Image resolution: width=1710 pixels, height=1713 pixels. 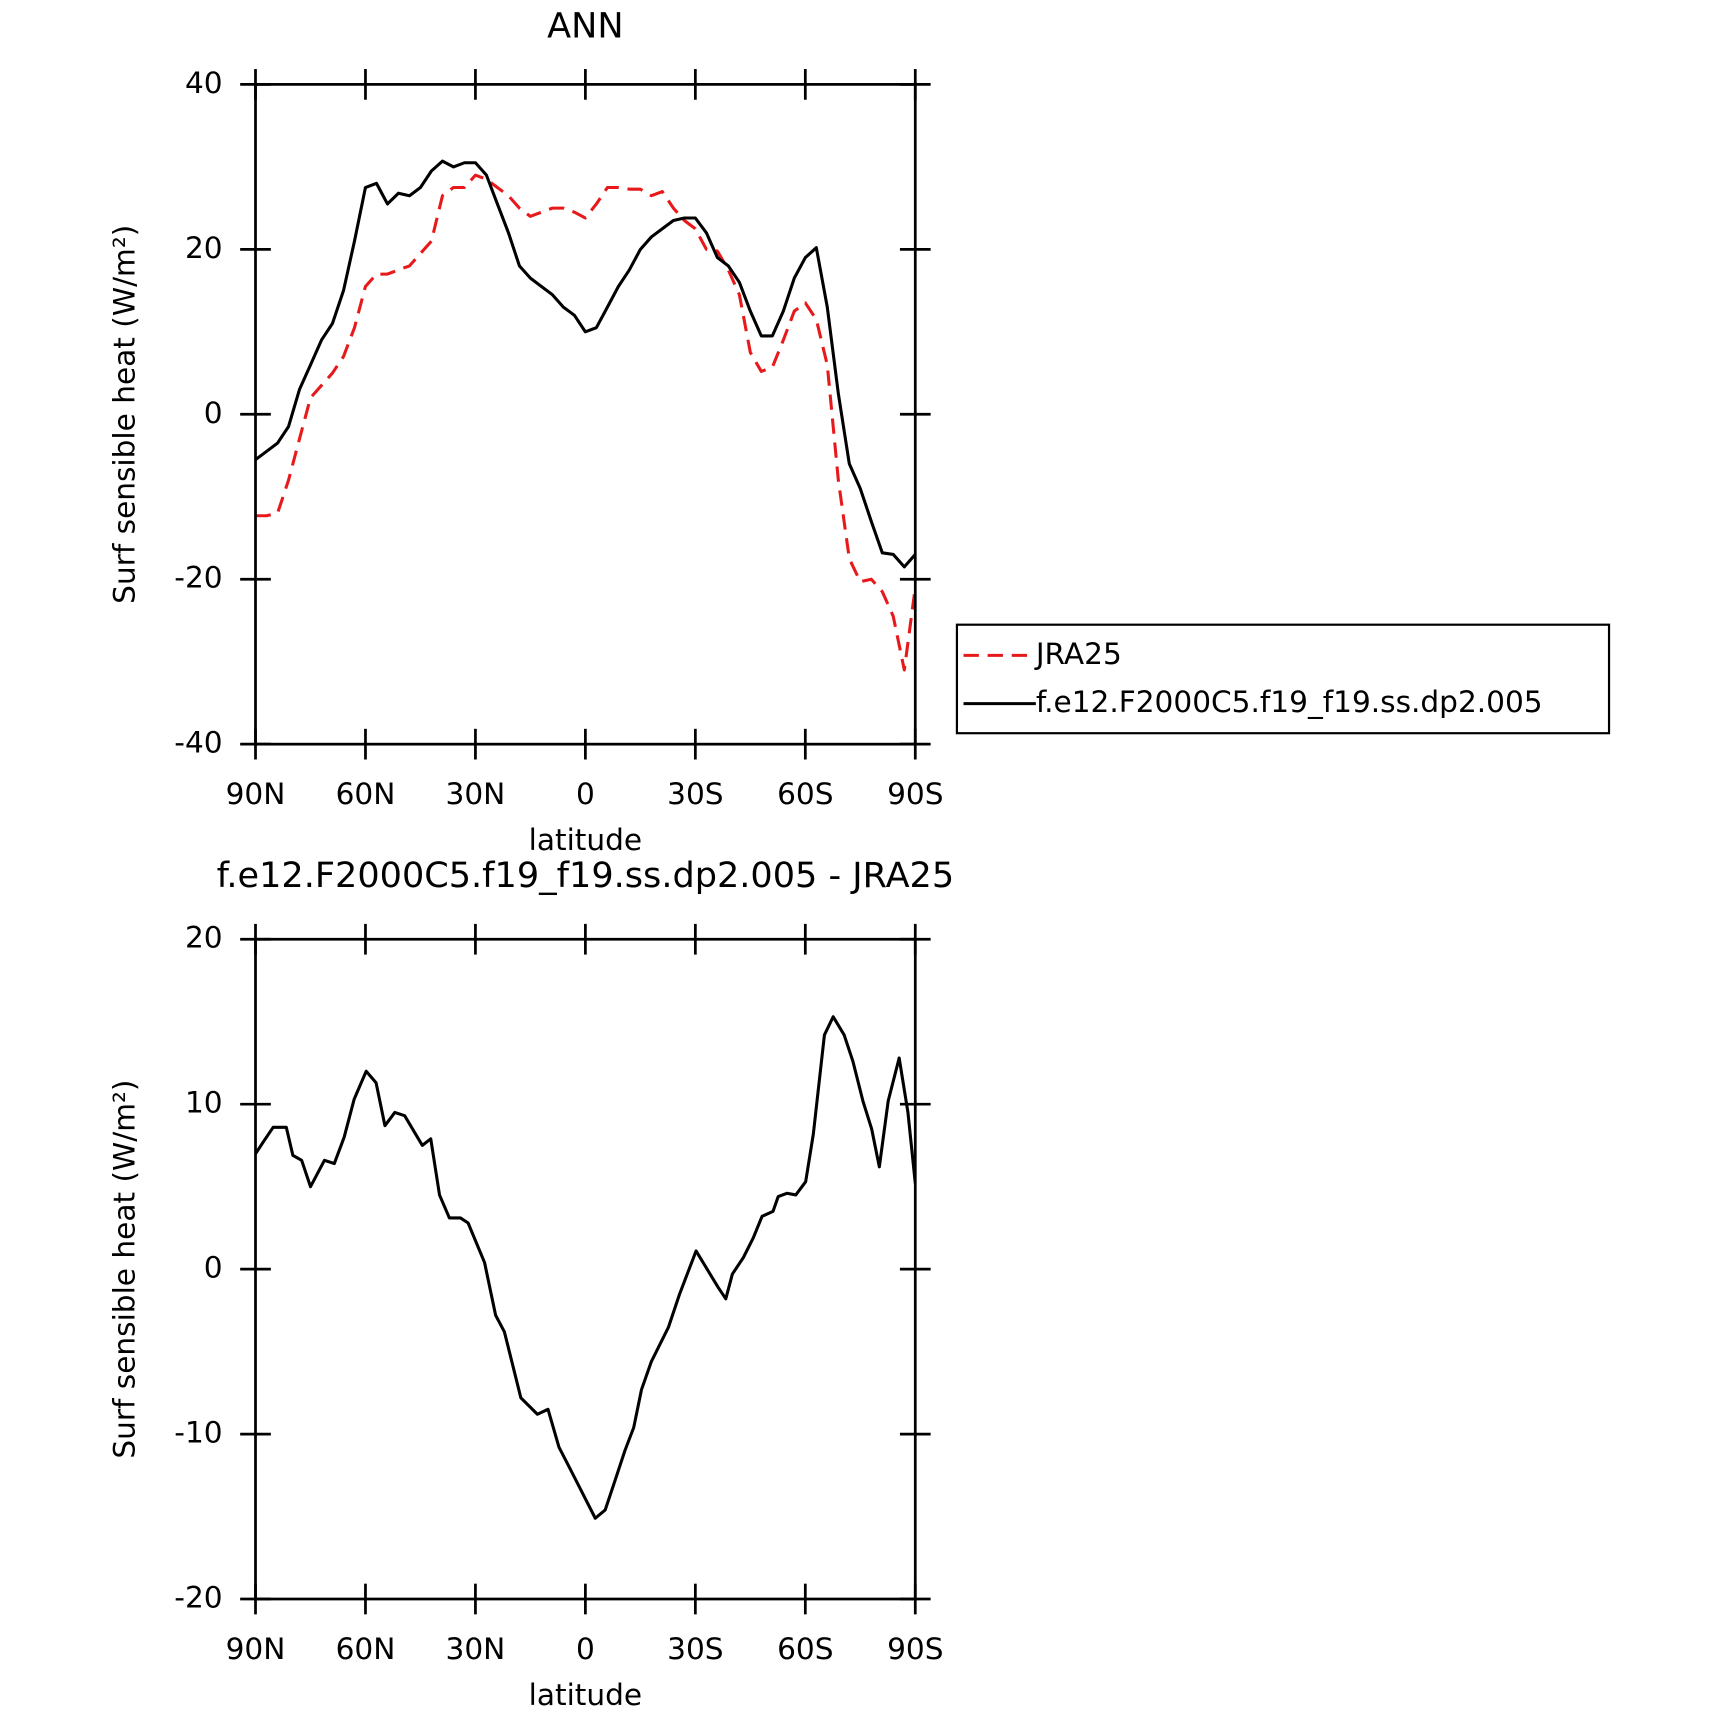 I want to click on legend-label: f.e12.F2000C5.f19_f19.ss.dp2.005, so click(x=1289, y=702).